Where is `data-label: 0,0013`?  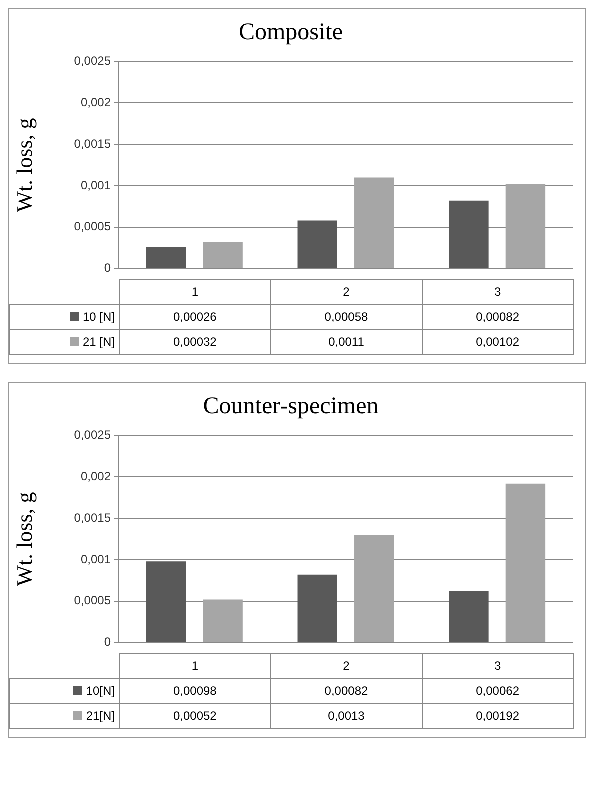 data-label: 0,0013 is located at coordinates (346, 716).